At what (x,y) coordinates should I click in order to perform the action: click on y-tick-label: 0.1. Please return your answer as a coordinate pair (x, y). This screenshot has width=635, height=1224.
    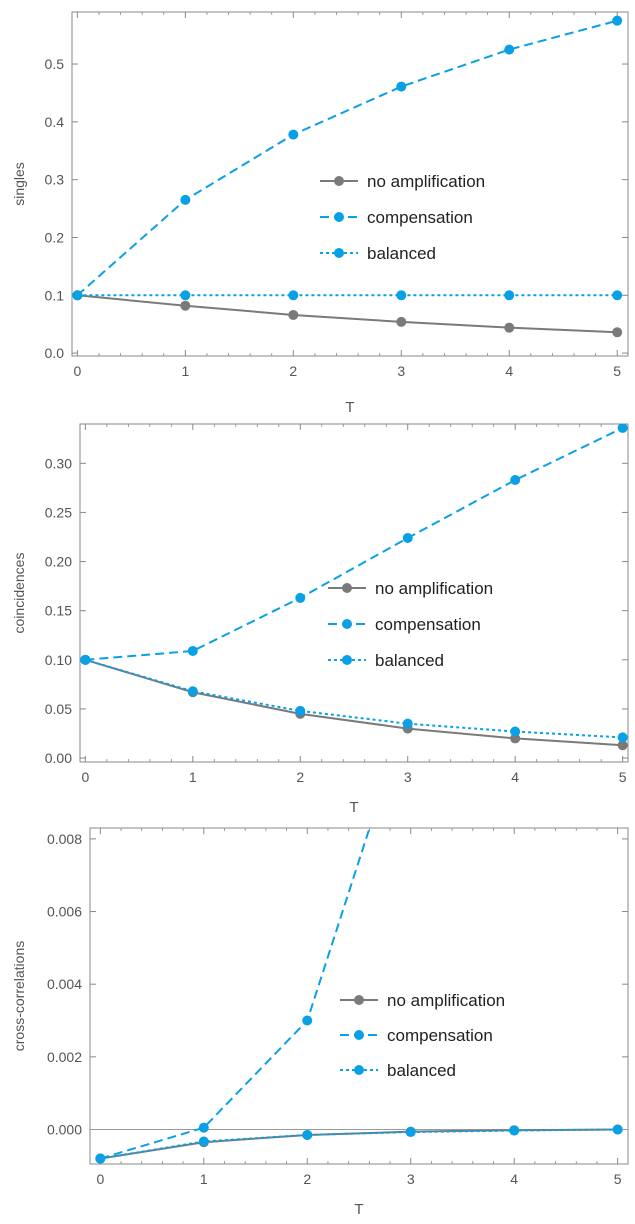
    Looking at the image, I should click on (55, 295).